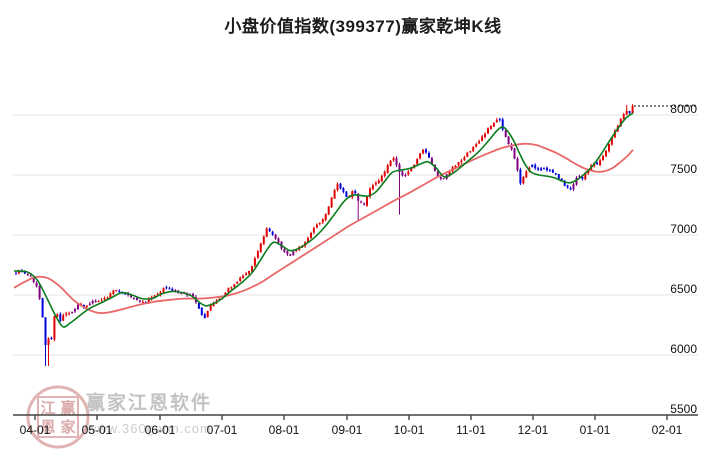  I want to click on x-axis-label: 06-01, so click(160, 430).